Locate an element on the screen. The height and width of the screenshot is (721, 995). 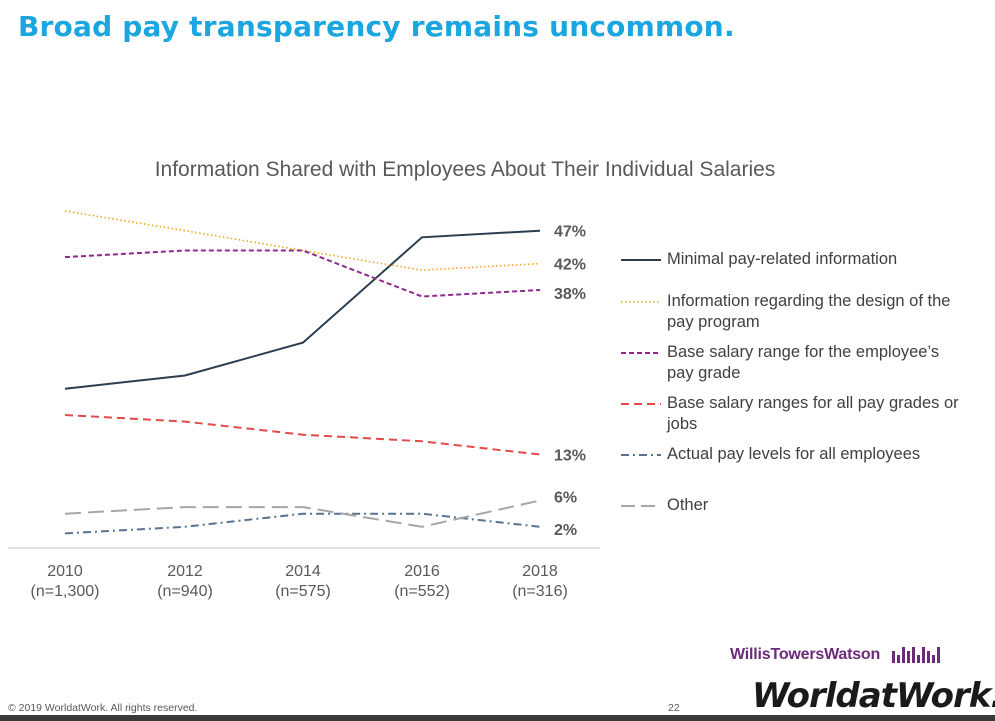
x-tick-label-2012: 2012 is located at coordinates (185, 571).